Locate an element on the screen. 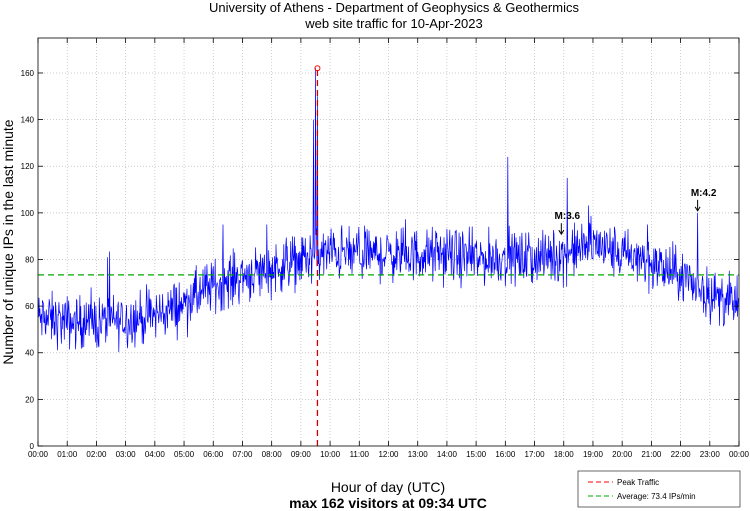  legend-peak-label: Peak Traffic is located at coordinates (638, 482).